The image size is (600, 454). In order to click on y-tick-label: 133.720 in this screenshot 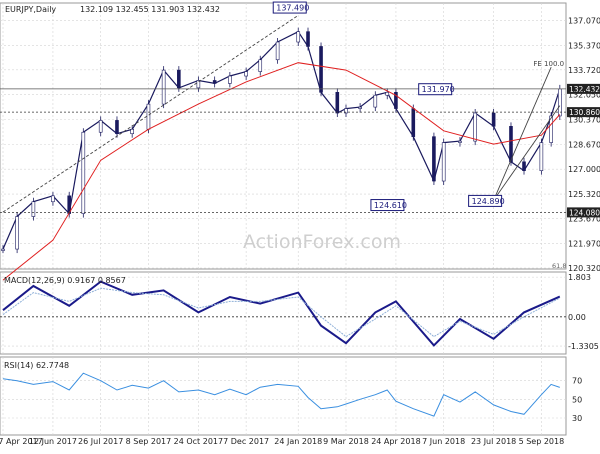, I will do `click(584, 70)`.